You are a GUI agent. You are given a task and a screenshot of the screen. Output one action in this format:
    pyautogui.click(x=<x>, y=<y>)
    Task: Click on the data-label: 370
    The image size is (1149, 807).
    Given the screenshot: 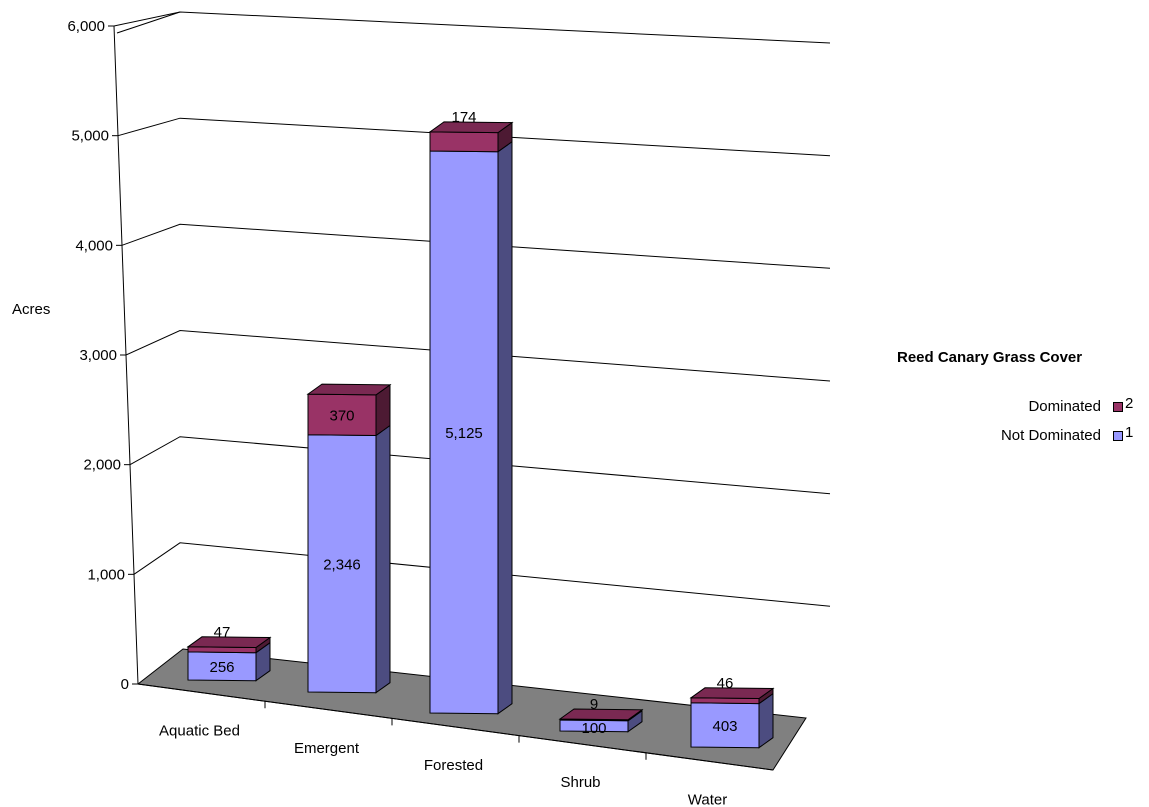 What is the action you would take?
    pyautogui.click(x=341, y=415)
    